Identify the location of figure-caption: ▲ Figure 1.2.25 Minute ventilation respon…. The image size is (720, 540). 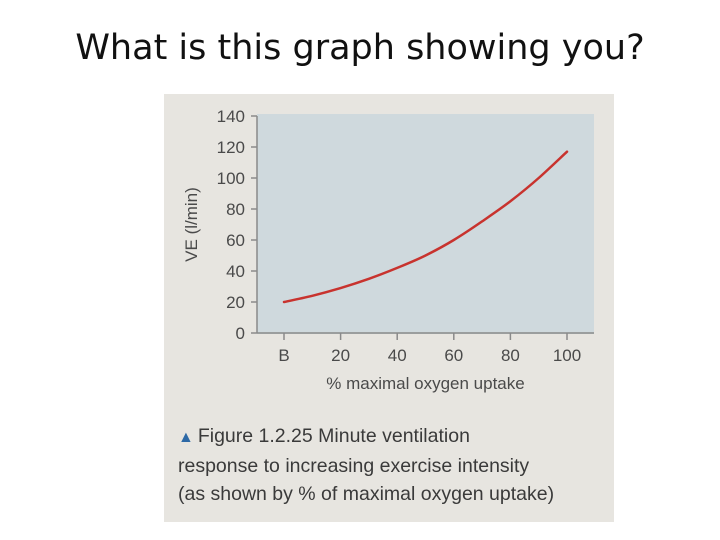
(393, 465).